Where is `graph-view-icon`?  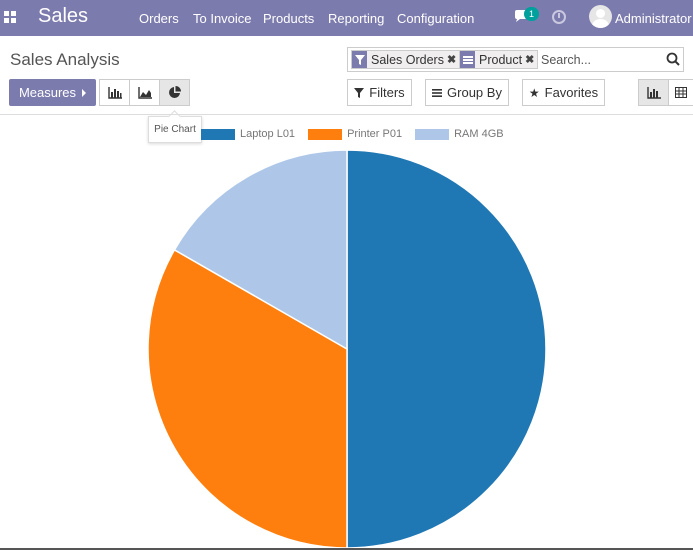 graph-view-icon is located at coordinates (653, 92).